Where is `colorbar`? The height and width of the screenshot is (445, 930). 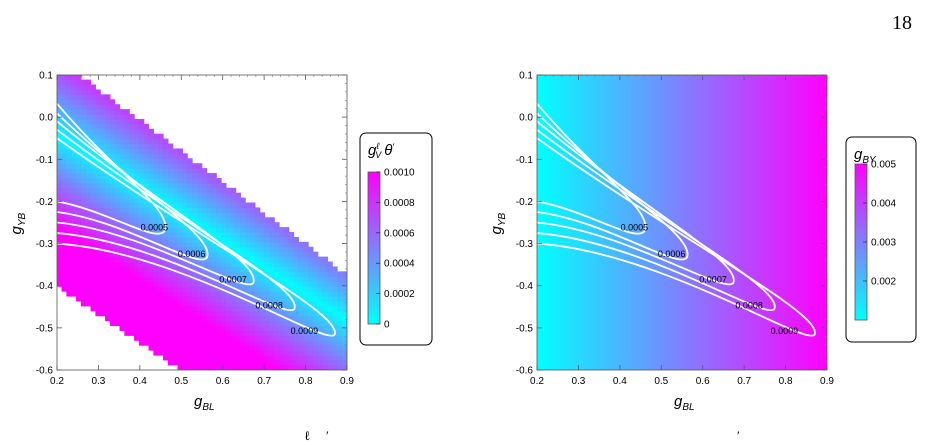 colorbar is located at coordinates (374, 248).